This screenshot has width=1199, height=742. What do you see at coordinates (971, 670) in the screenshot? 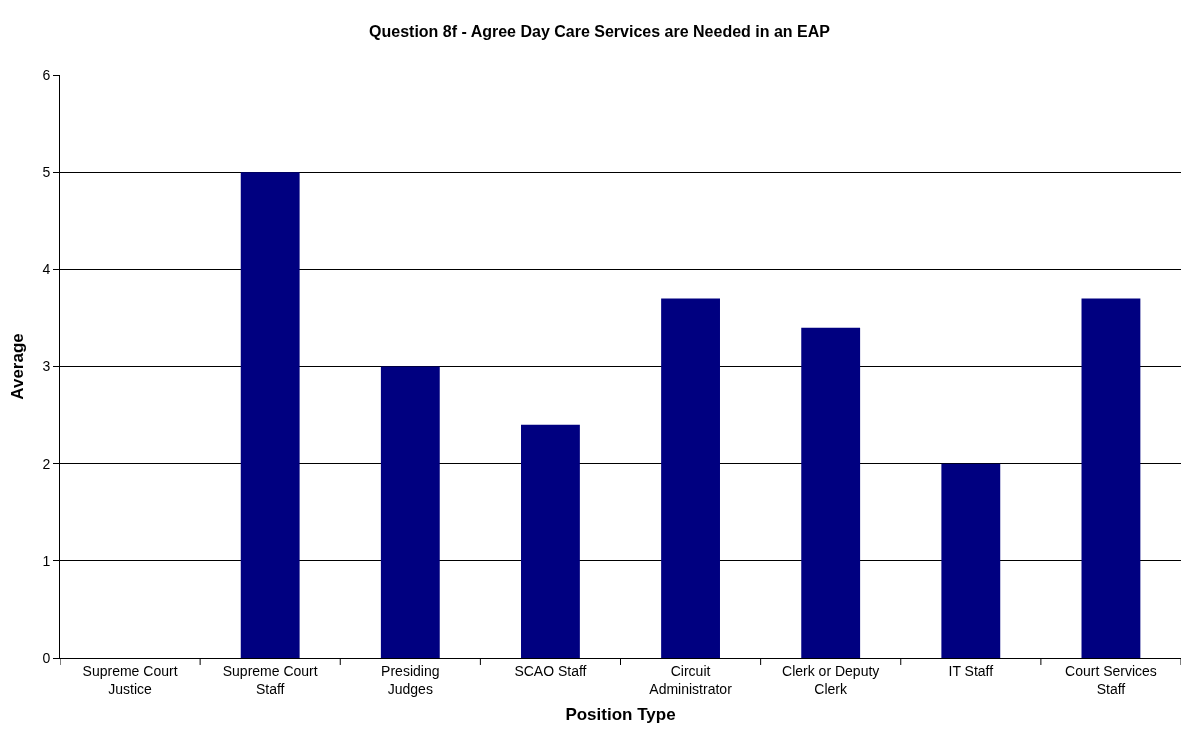
I see `x-tick-label: IT Staff` at bounding box center [971, 670].